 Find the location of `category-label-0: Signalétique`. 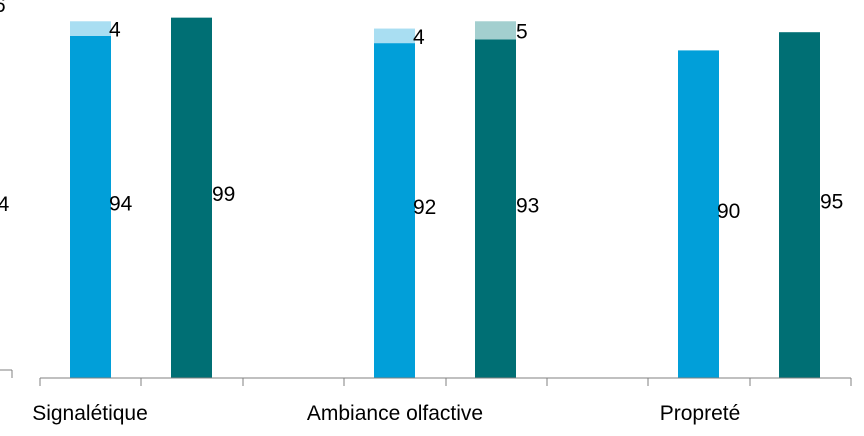

category-label-0: Signalétique is located at coordinates (90, 413).